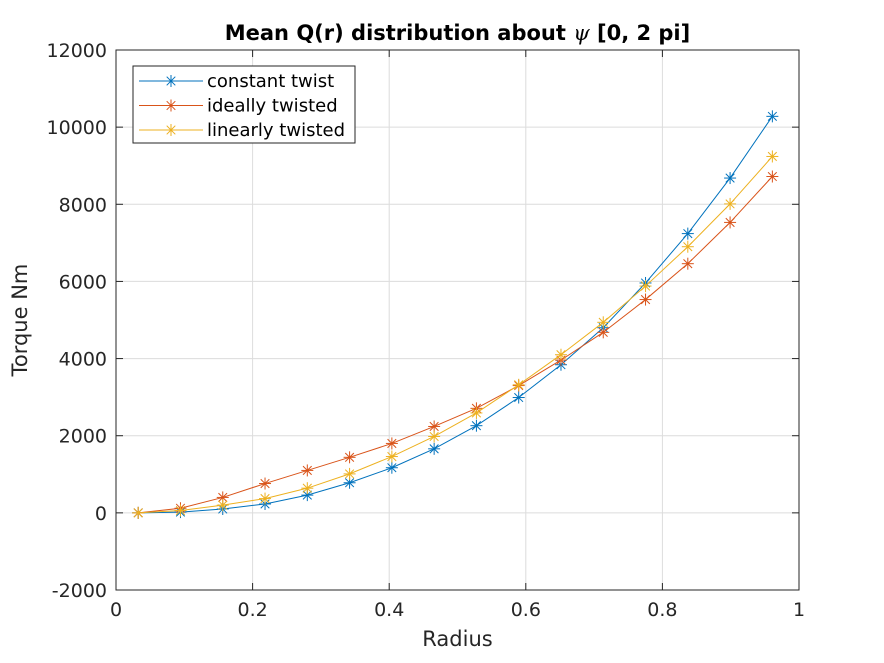  Describe the element at coordinates (83, 360) in the screenshot. I see `y-tick-label: 4000` at that location.